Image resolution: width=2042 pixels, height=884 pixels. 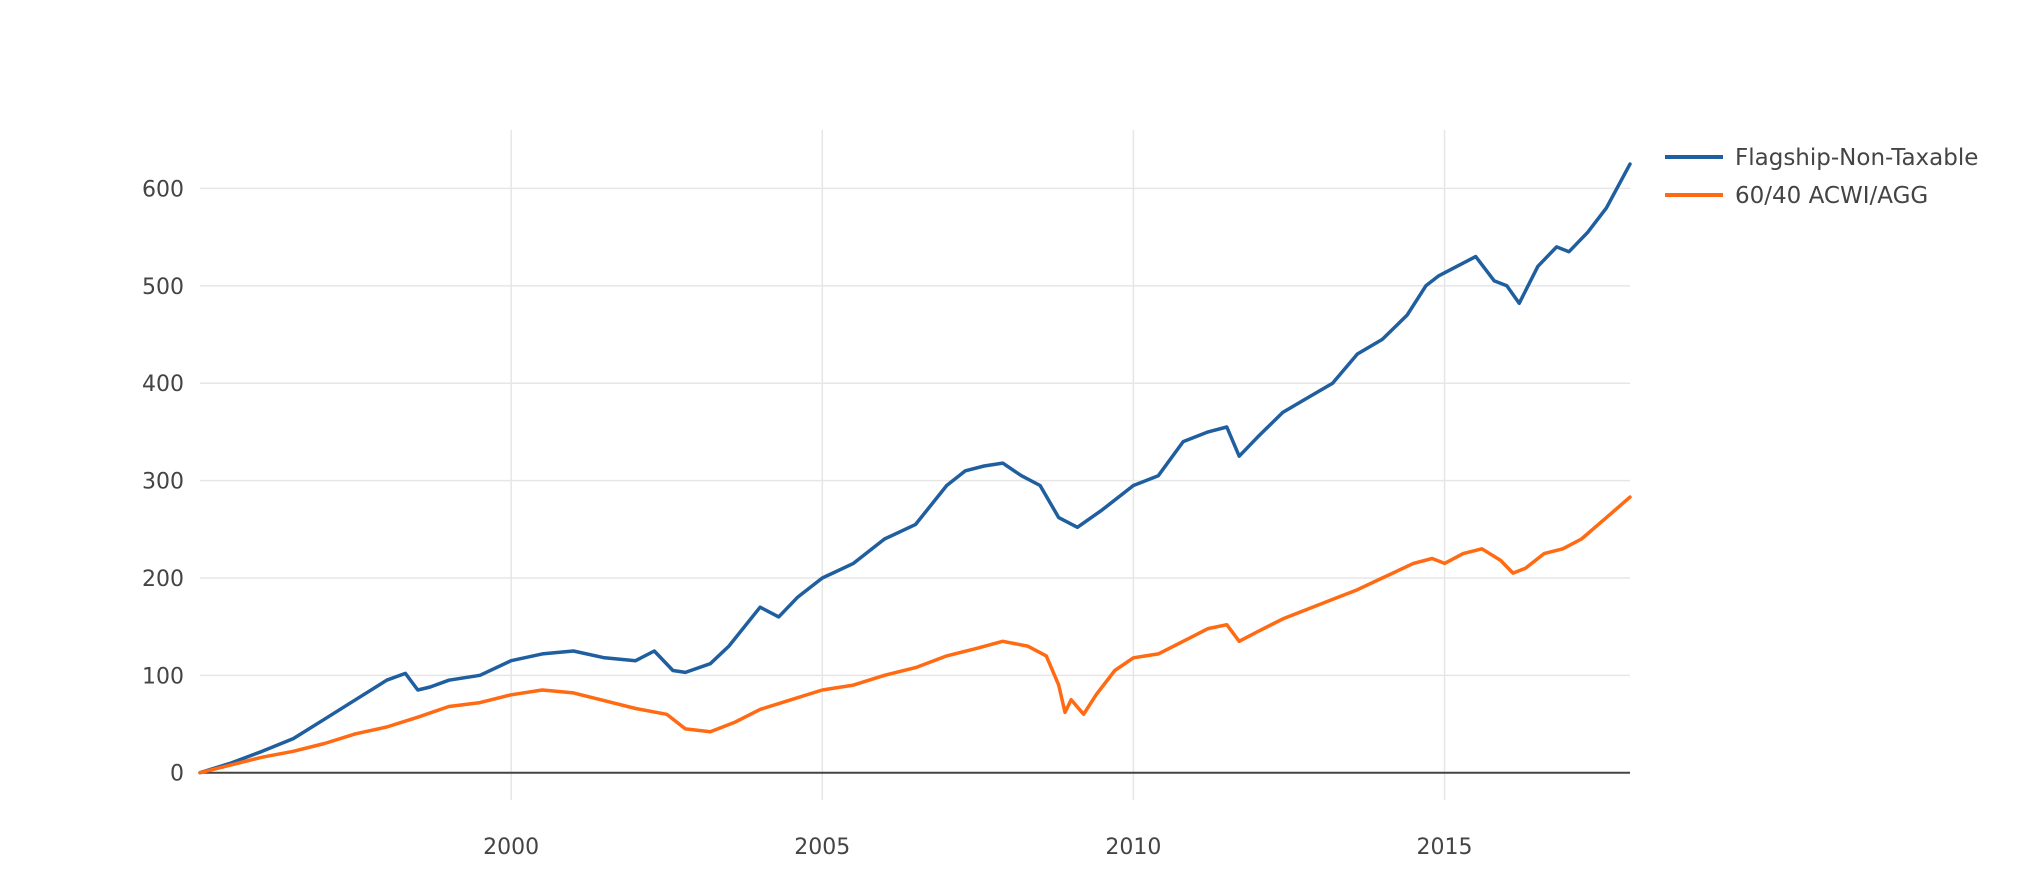 I want to click on legend-item-0: Flagship-Non-Taxable, so click(x=1821, y=158).